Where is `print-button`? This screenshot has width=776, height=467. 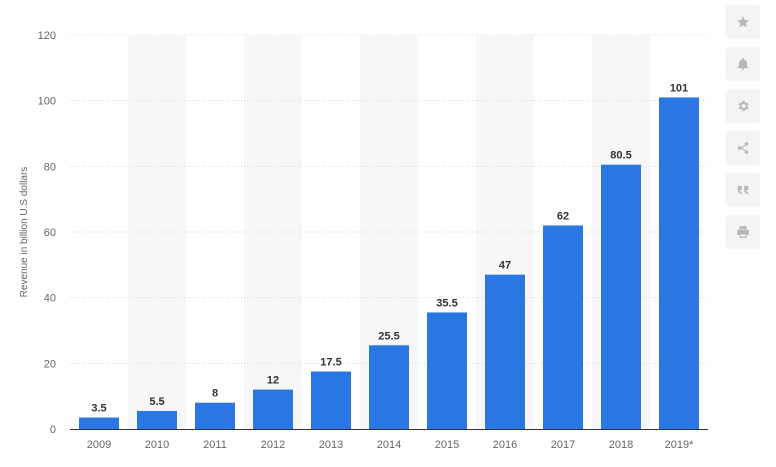
print-button is located at coordinates (743, 232).